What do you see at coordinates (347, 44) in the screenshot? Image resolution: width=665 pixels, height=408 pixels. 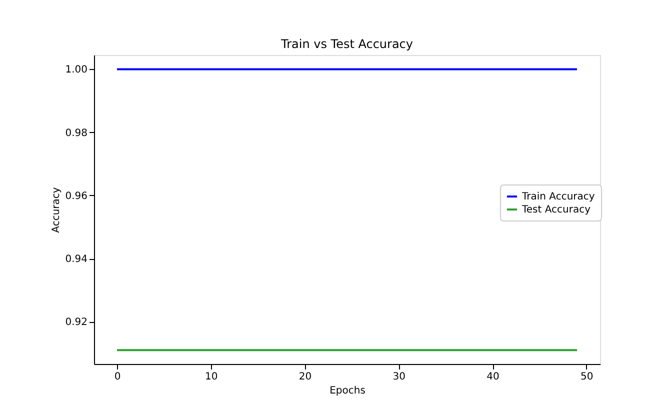 I see `chart-title: Train vs Test Accuracy` at bounding box center [347, 44].